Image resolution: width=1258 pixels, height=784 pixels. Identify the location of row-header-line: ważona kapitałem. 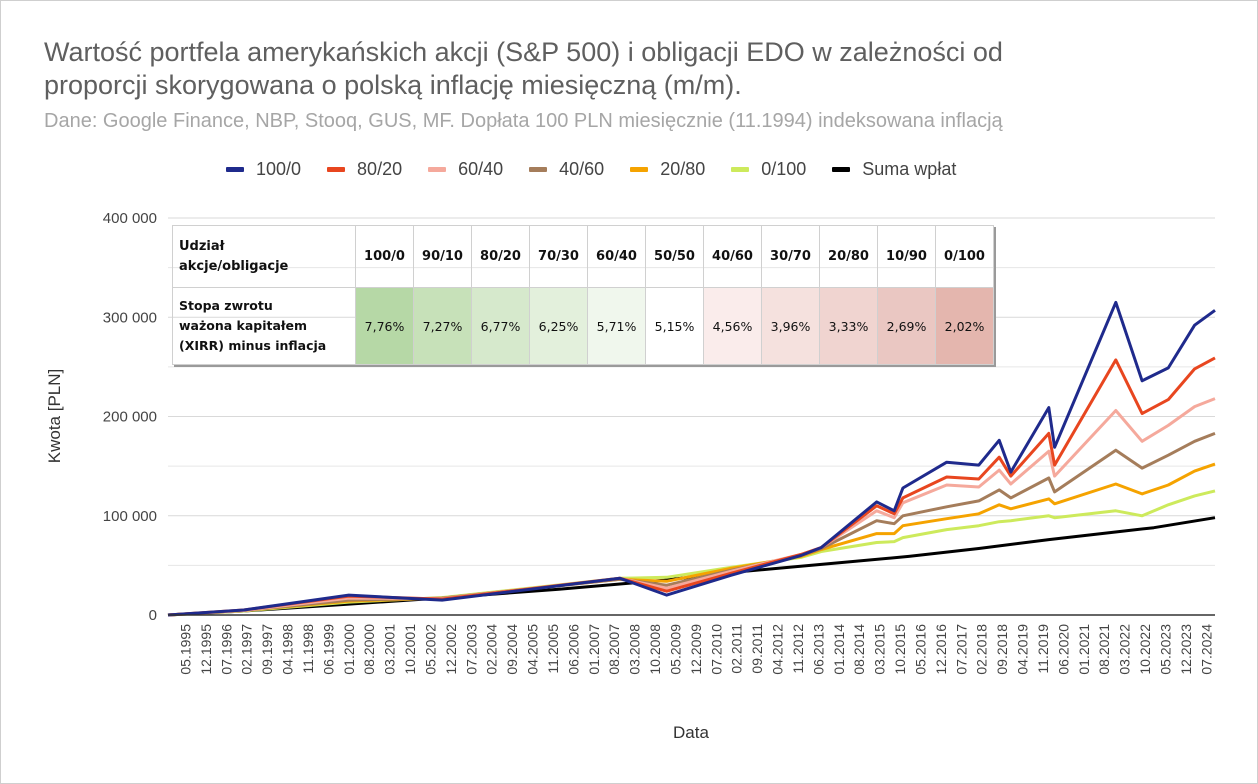
(243, 325).